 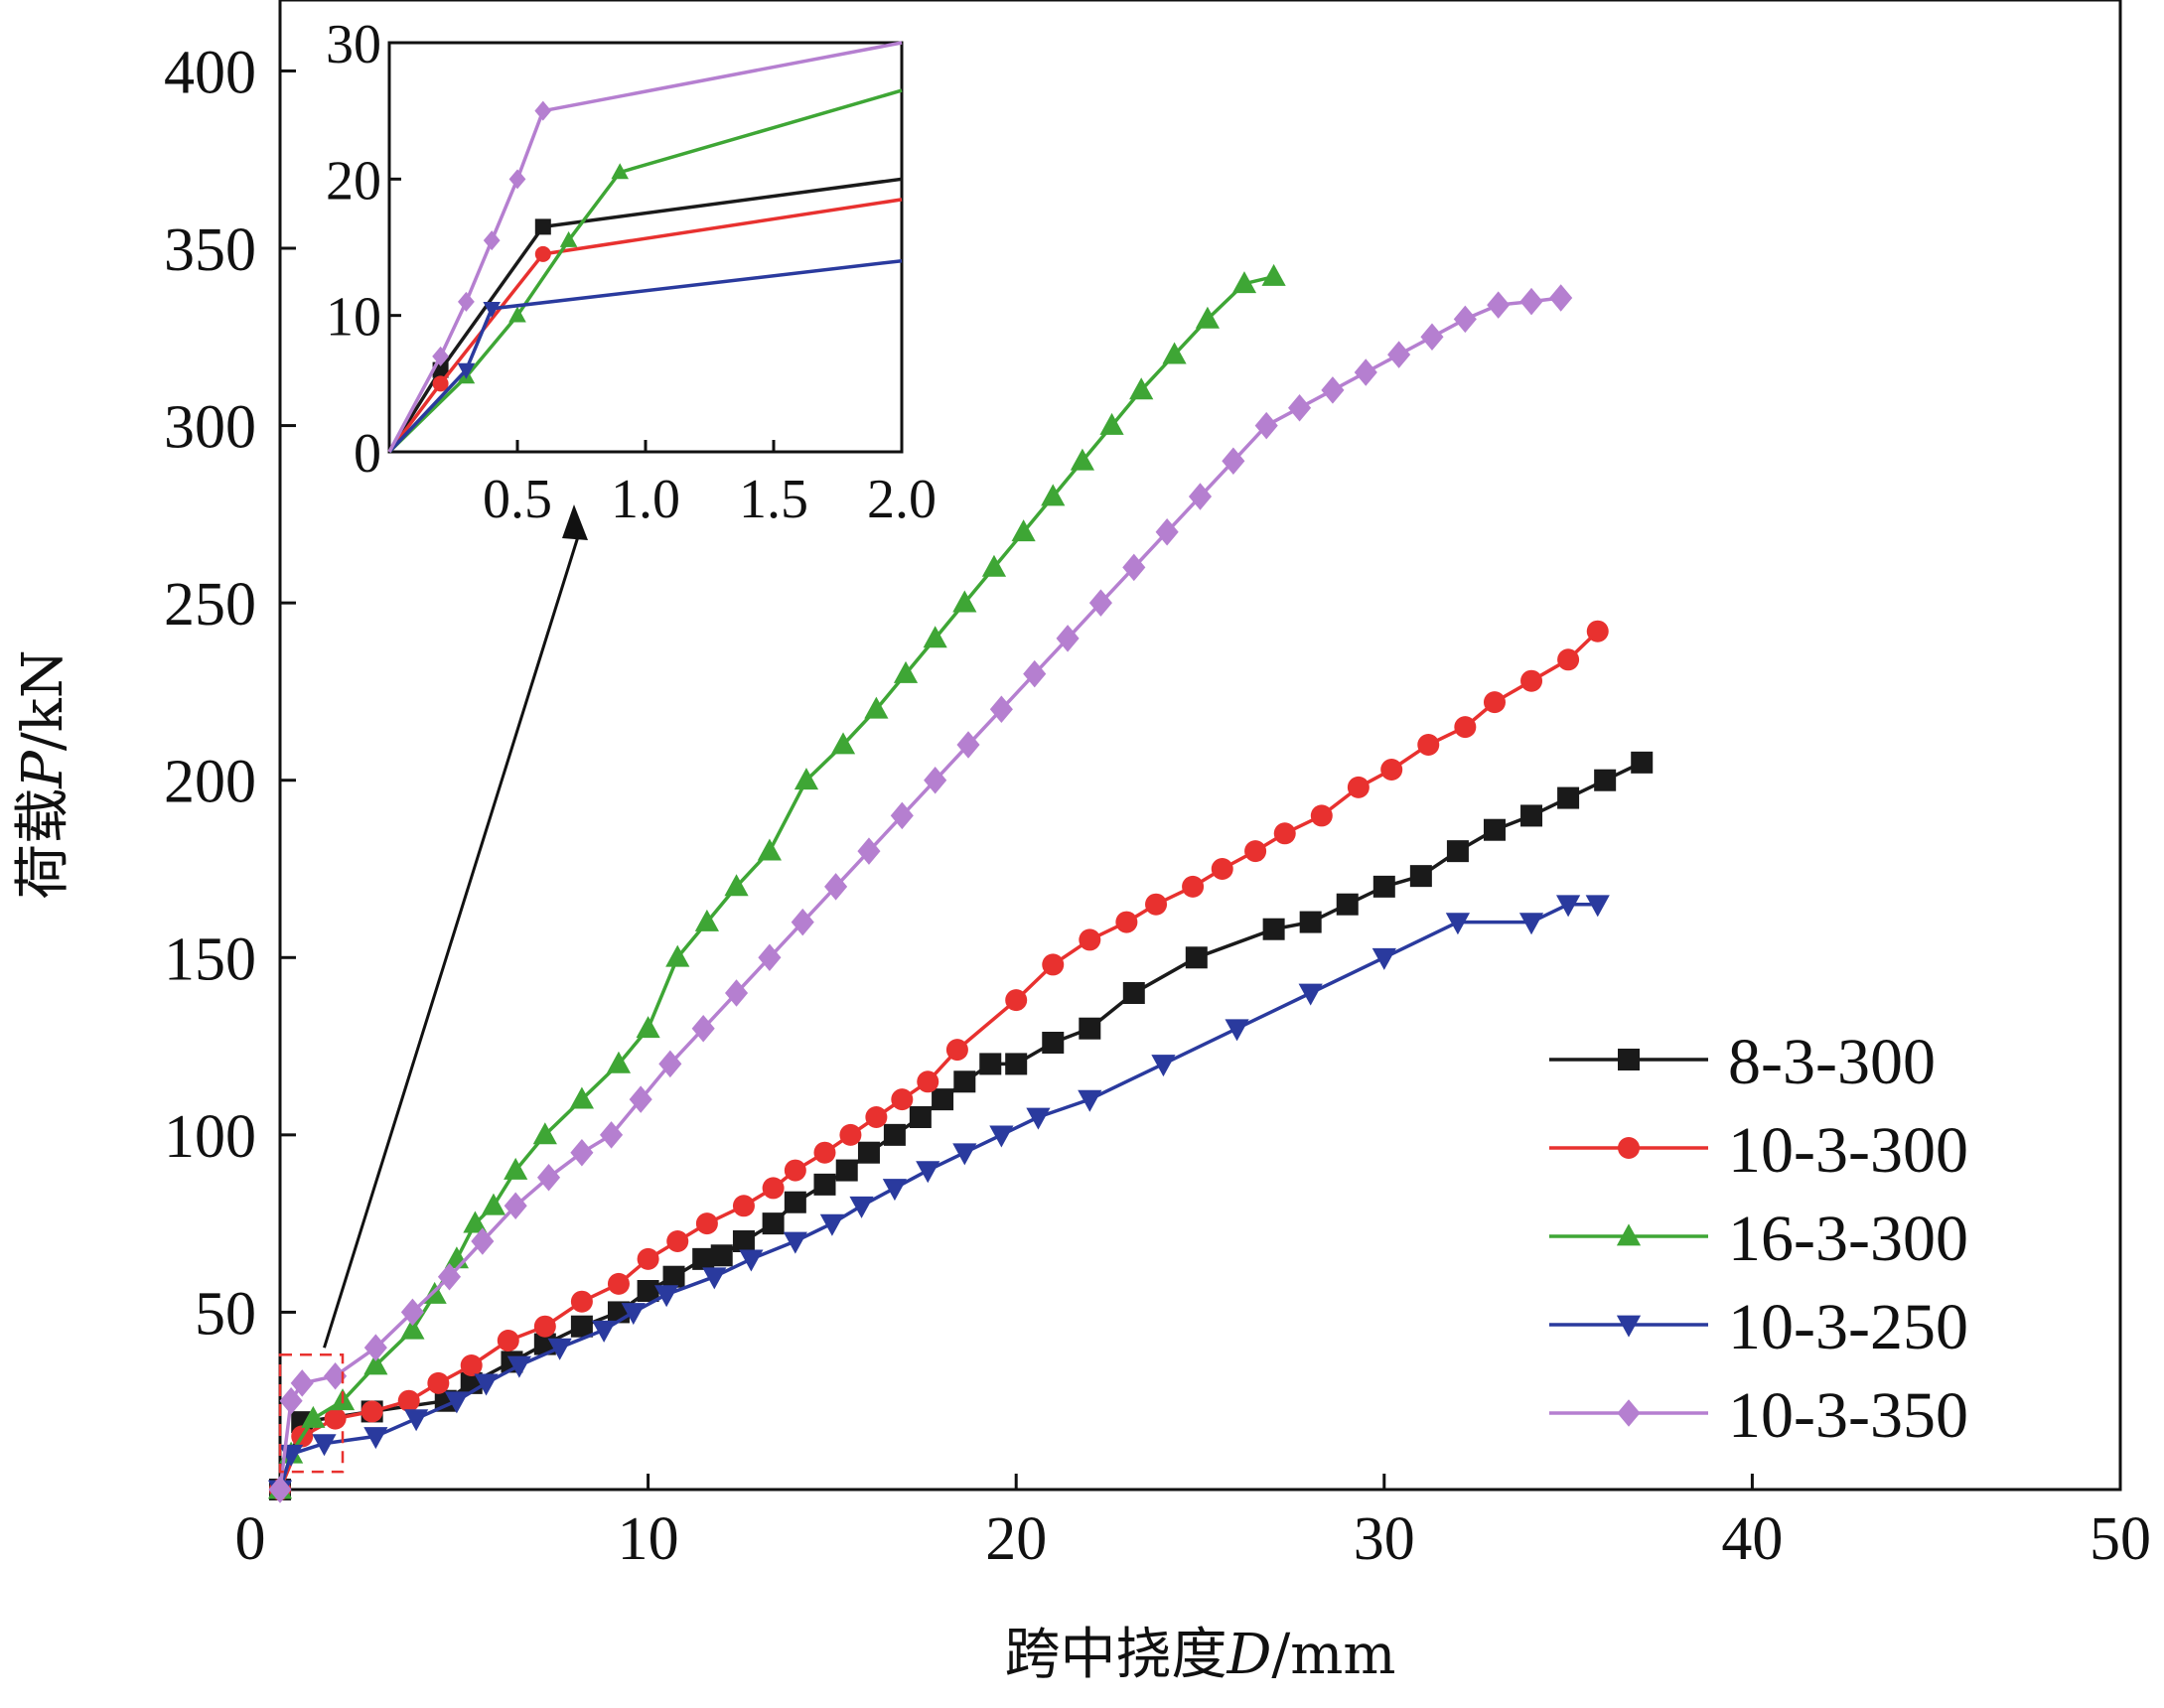 What do you see at coordinates (1742, 1062) in the screenshot?
I see `legend-entry-8-3-300: 8-3-300` at bounding box center [1742, 1062].